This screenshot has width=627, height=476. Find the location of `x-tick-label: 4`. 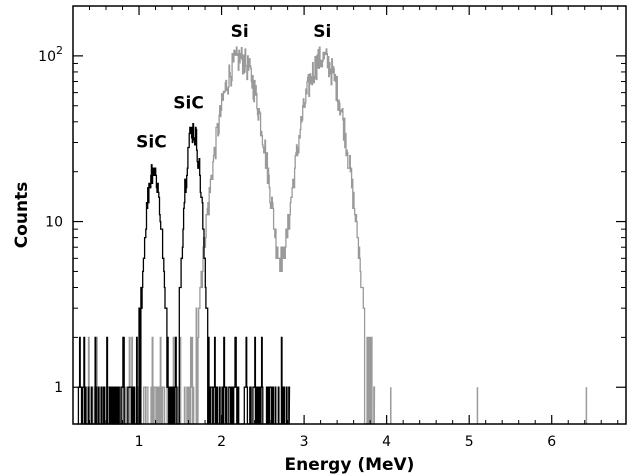

x-tick-label: 4 is located at coordinates (386, 442).